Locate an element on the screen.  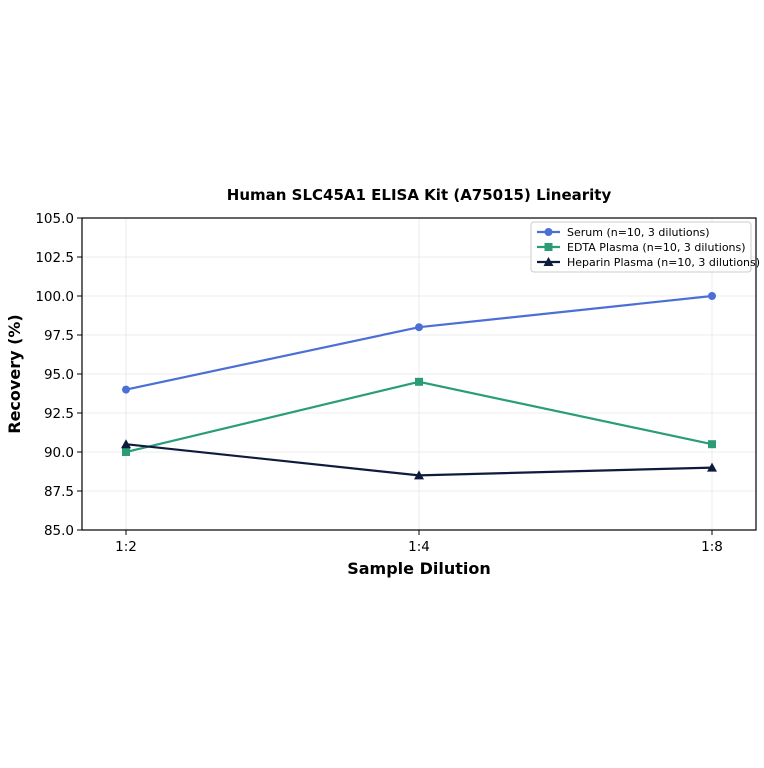
legend-item: Heparin Plasma (n=10, 3 dilutions) is located at coordinates (648, 262).